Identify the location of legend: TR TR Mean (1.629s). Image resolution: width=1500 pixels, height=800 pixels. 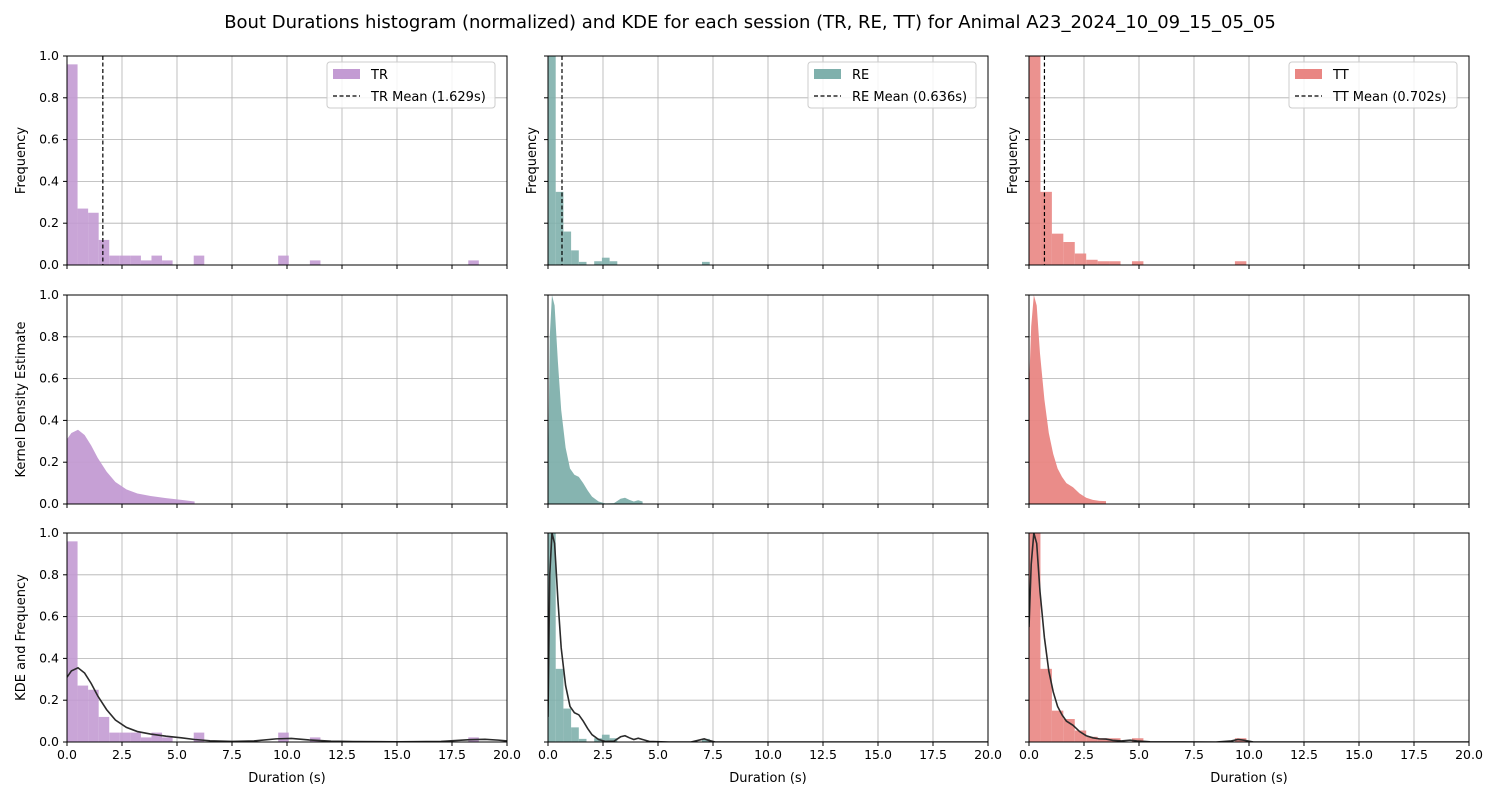
(411, 85).